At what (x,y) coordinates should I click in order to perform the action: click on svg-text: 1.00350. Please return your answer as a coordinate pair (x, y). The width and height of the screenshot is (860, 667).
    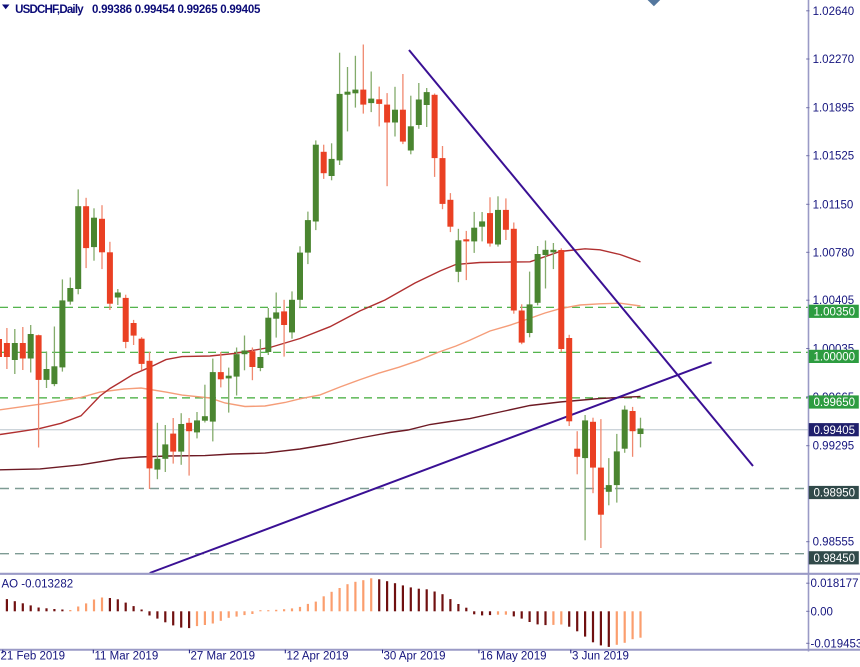
    Looking at the image, I should click on (835, 313).